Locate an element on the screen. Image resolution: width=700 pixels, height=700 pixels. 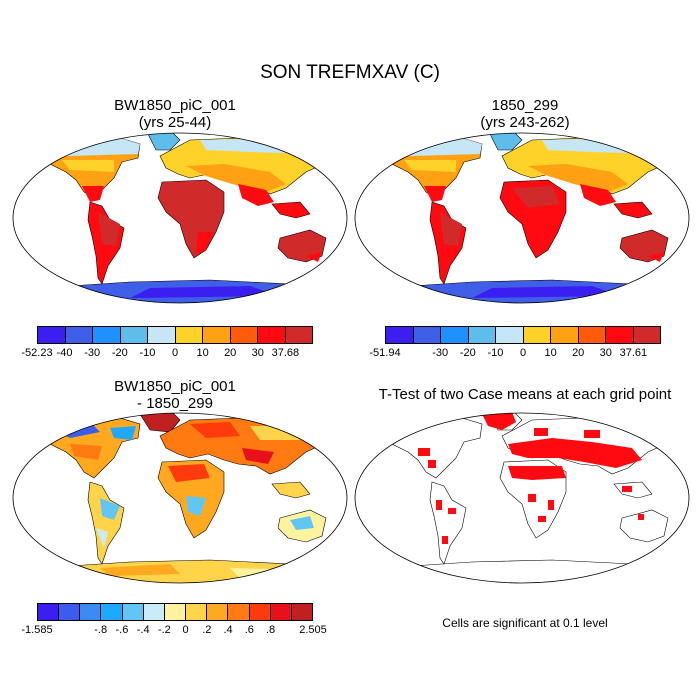
colorbar-tick-label: -.2 is located at coordinates (164, 630).